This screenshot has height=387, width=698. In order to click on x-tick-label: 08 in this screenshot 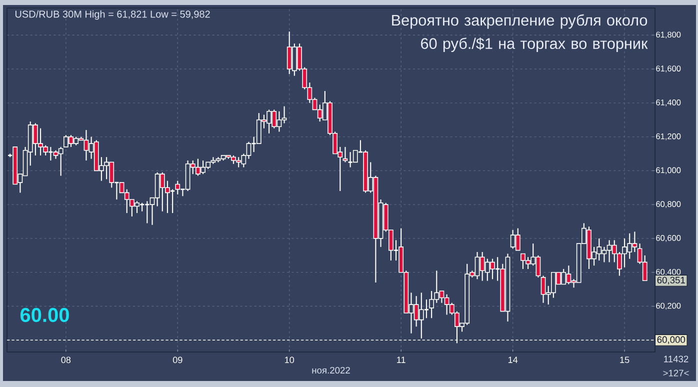, I will do `click(66, 360)`.